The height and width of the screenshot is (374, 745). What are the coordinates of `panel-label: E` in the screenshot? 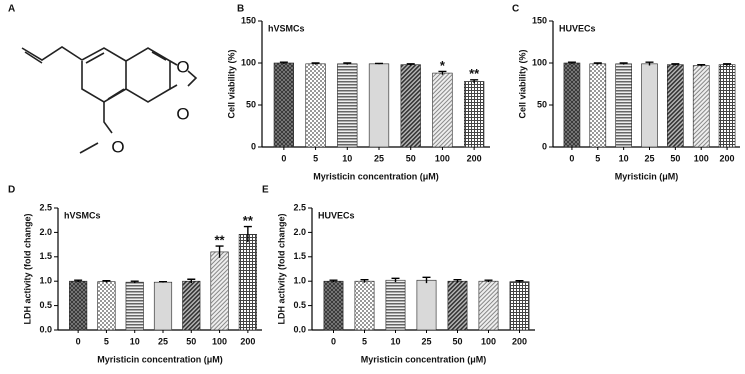 It's located at (265, 190).